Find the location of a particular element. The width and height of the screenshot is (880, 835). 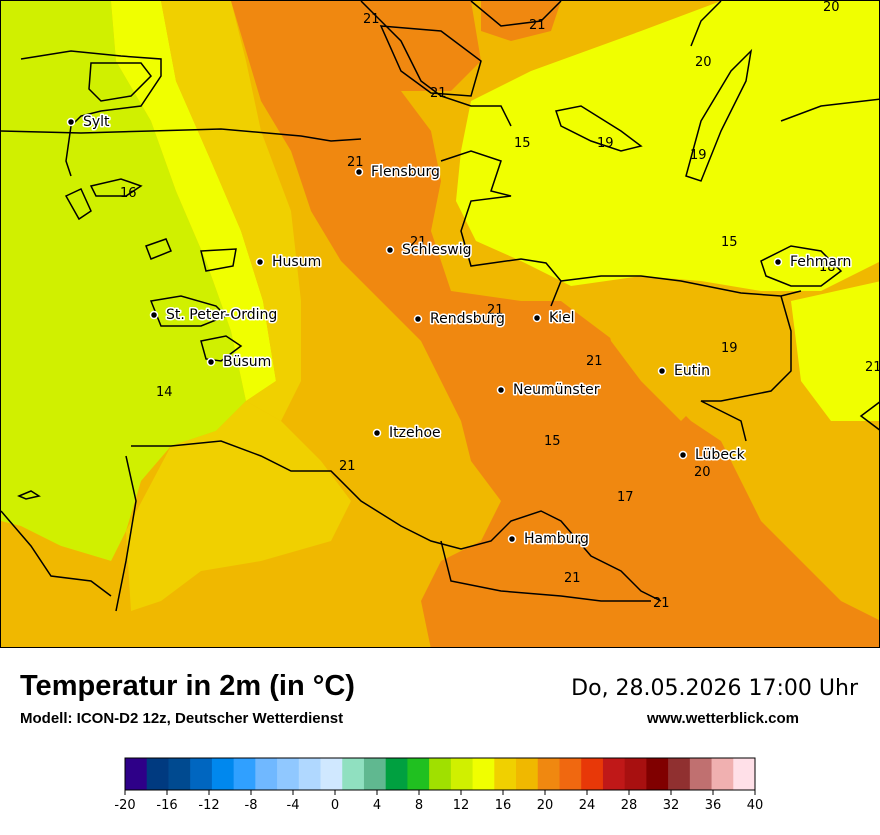

legend-scale: -20 -16 -12 -8 -4 0 4 8 12 16 20 24 28 32 36 40 is located at coordinates (438, 785).